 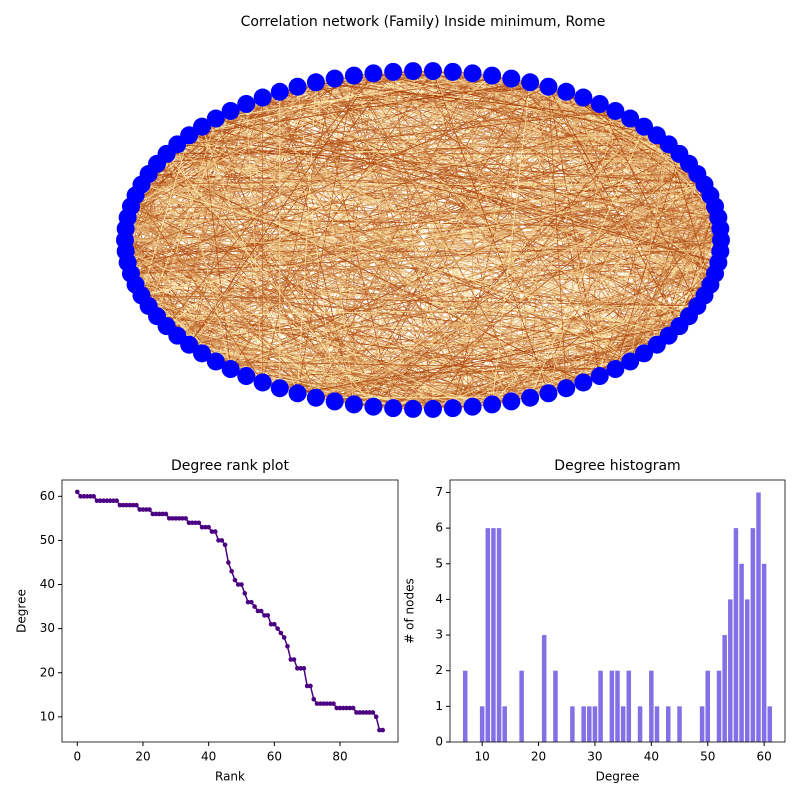 I want to click on x-axis-label: Rank, so click(x=230, y=777).